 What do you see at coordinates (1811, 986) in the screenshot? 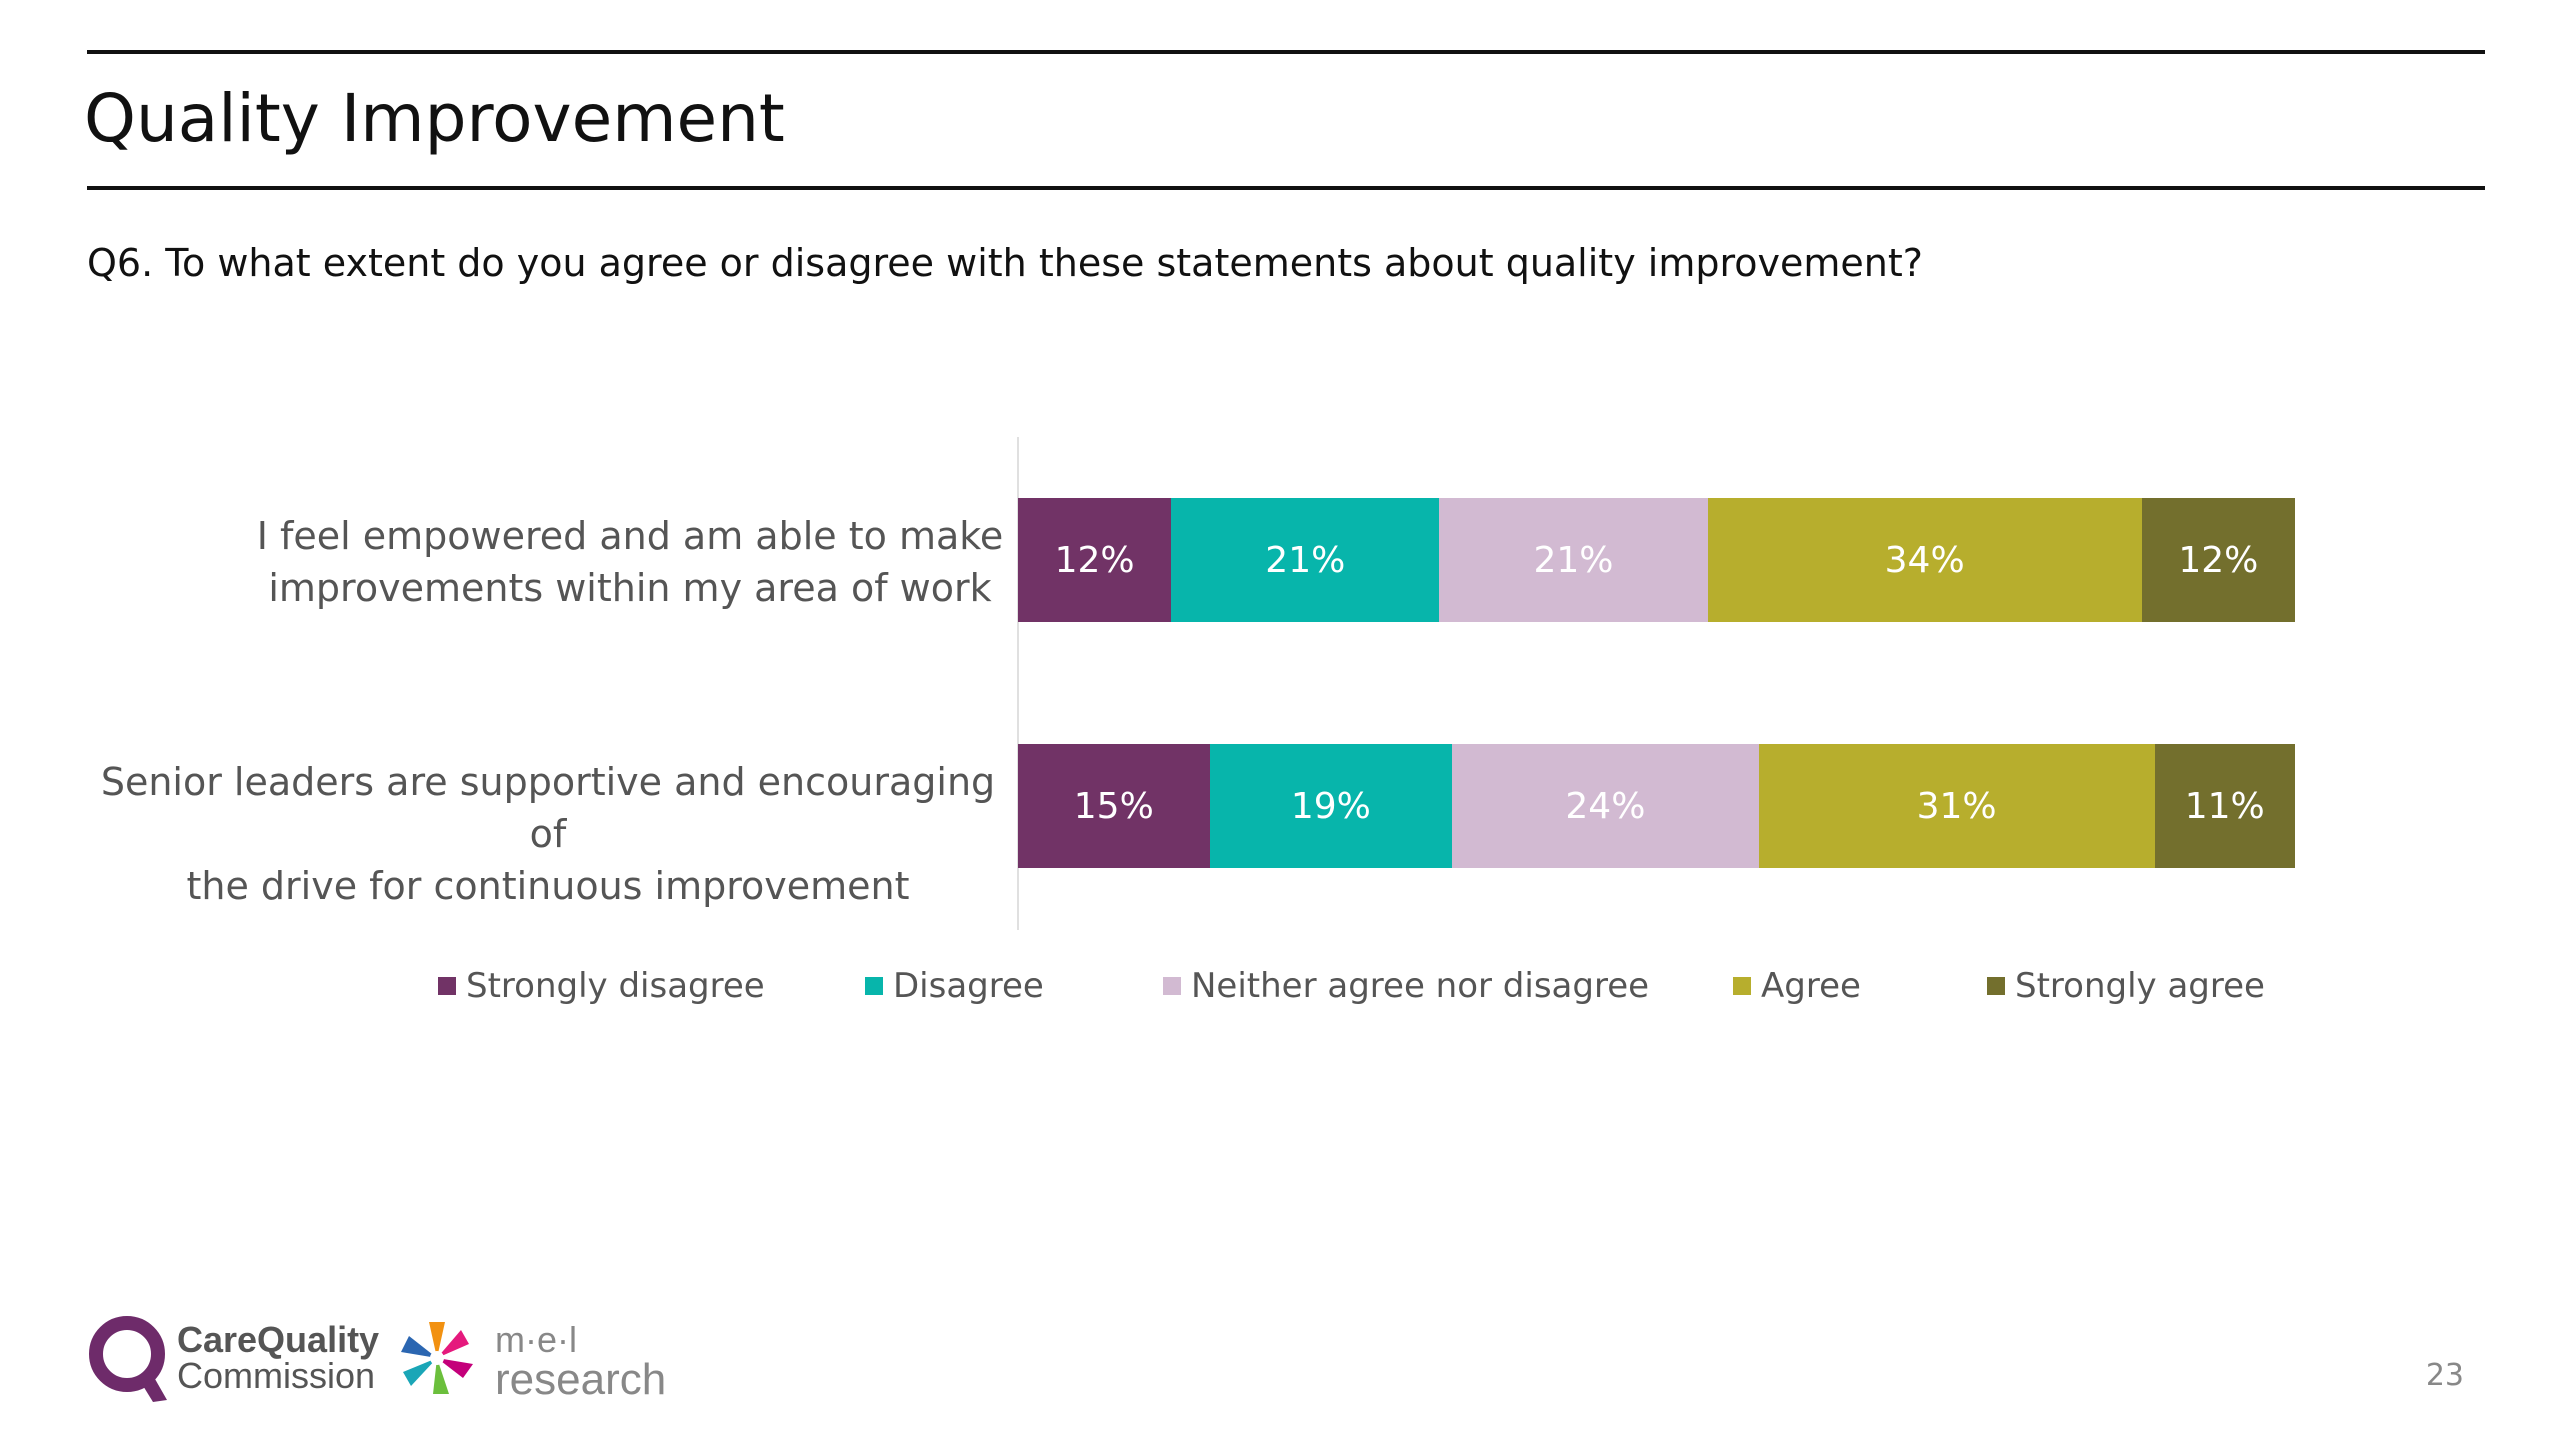
I see `legend-label: Agree` at bounding box center [1811, 986].